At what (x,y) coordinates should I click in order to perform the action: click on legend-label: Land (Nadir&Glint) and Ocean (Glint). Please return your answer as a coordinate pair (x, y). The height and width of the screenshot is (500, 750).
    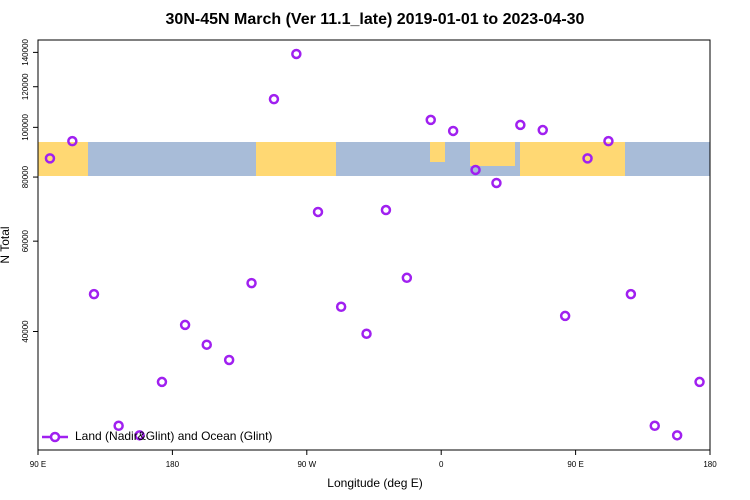
    Looking at the image, I should click on (173, 436).